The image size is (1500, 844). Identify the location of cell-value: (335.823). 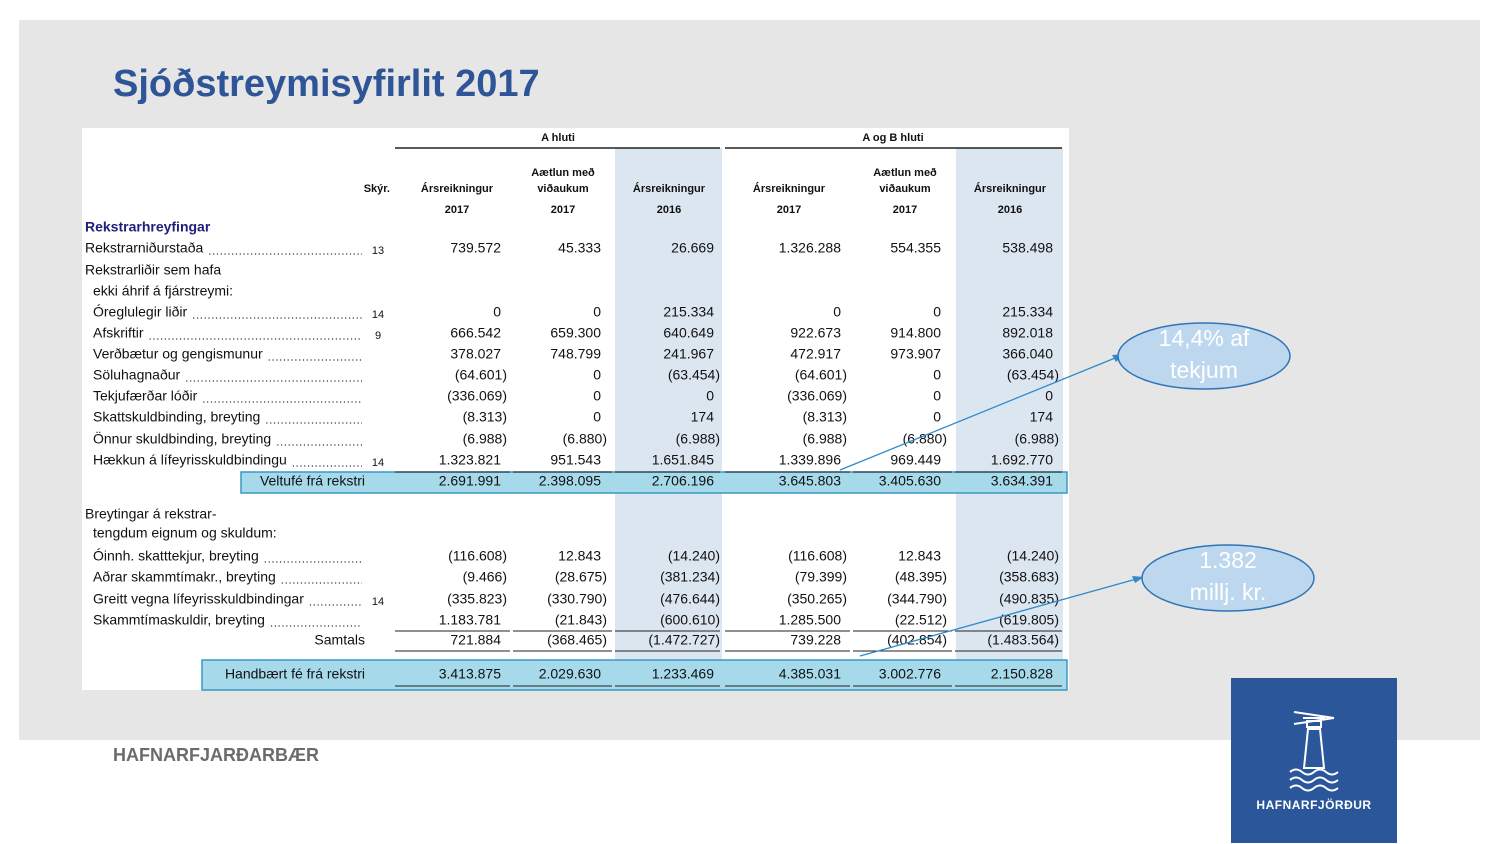
(477, 599).